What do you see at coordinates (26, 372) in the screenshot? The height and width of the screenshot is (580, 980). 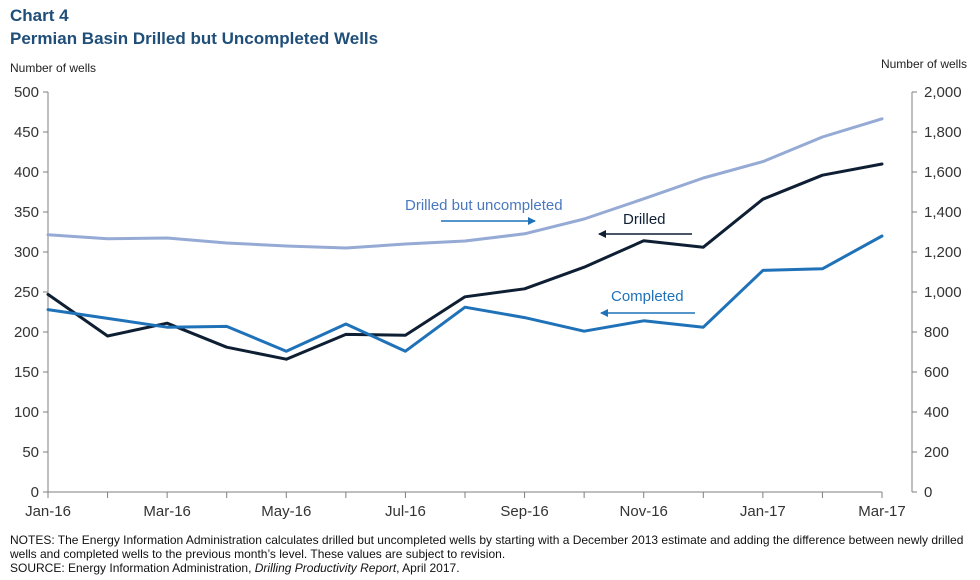 I see `left-tick-label: 150` at bounding box center [26, 372].